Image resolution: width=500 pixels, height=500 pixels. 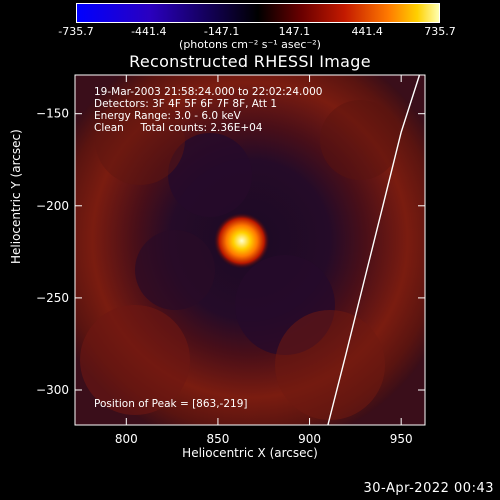 What do you see at coordinates (52, 114) in the screenshot?
I see `y-tick-label: −150` at bounding box center [52, 114].